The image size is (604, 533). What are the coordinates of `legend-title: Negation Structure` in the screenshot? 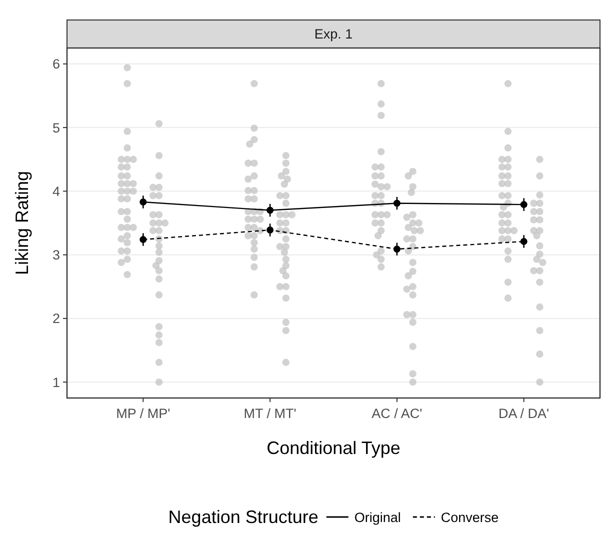 It's located at (243, 517).